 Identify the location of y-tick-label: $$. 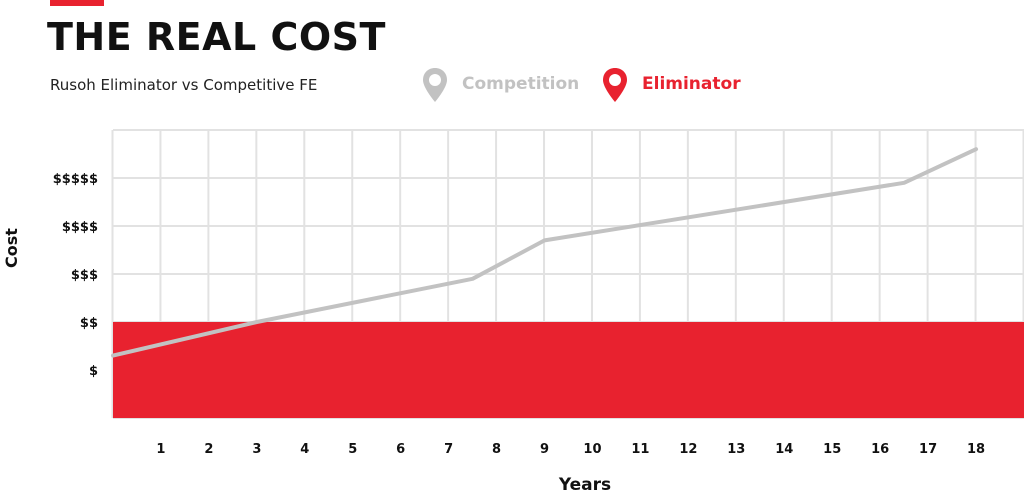
(89, 323).